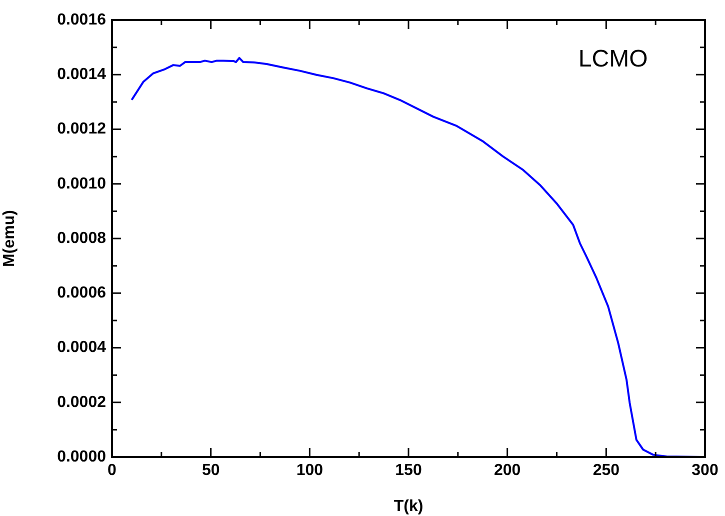  I want to click on y-tick-label: 0.0000, so click(81, 457).